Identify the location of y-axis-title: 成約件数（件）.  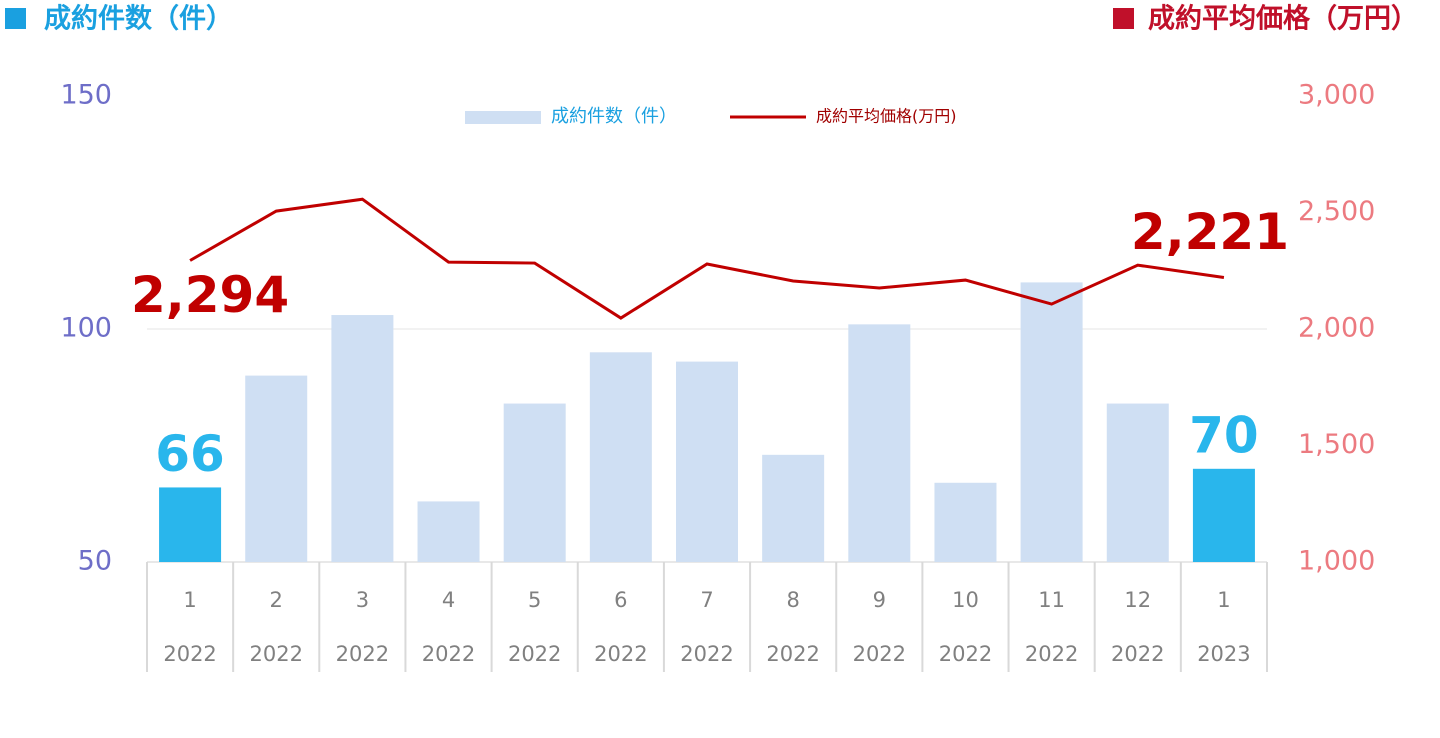
(138, 19).